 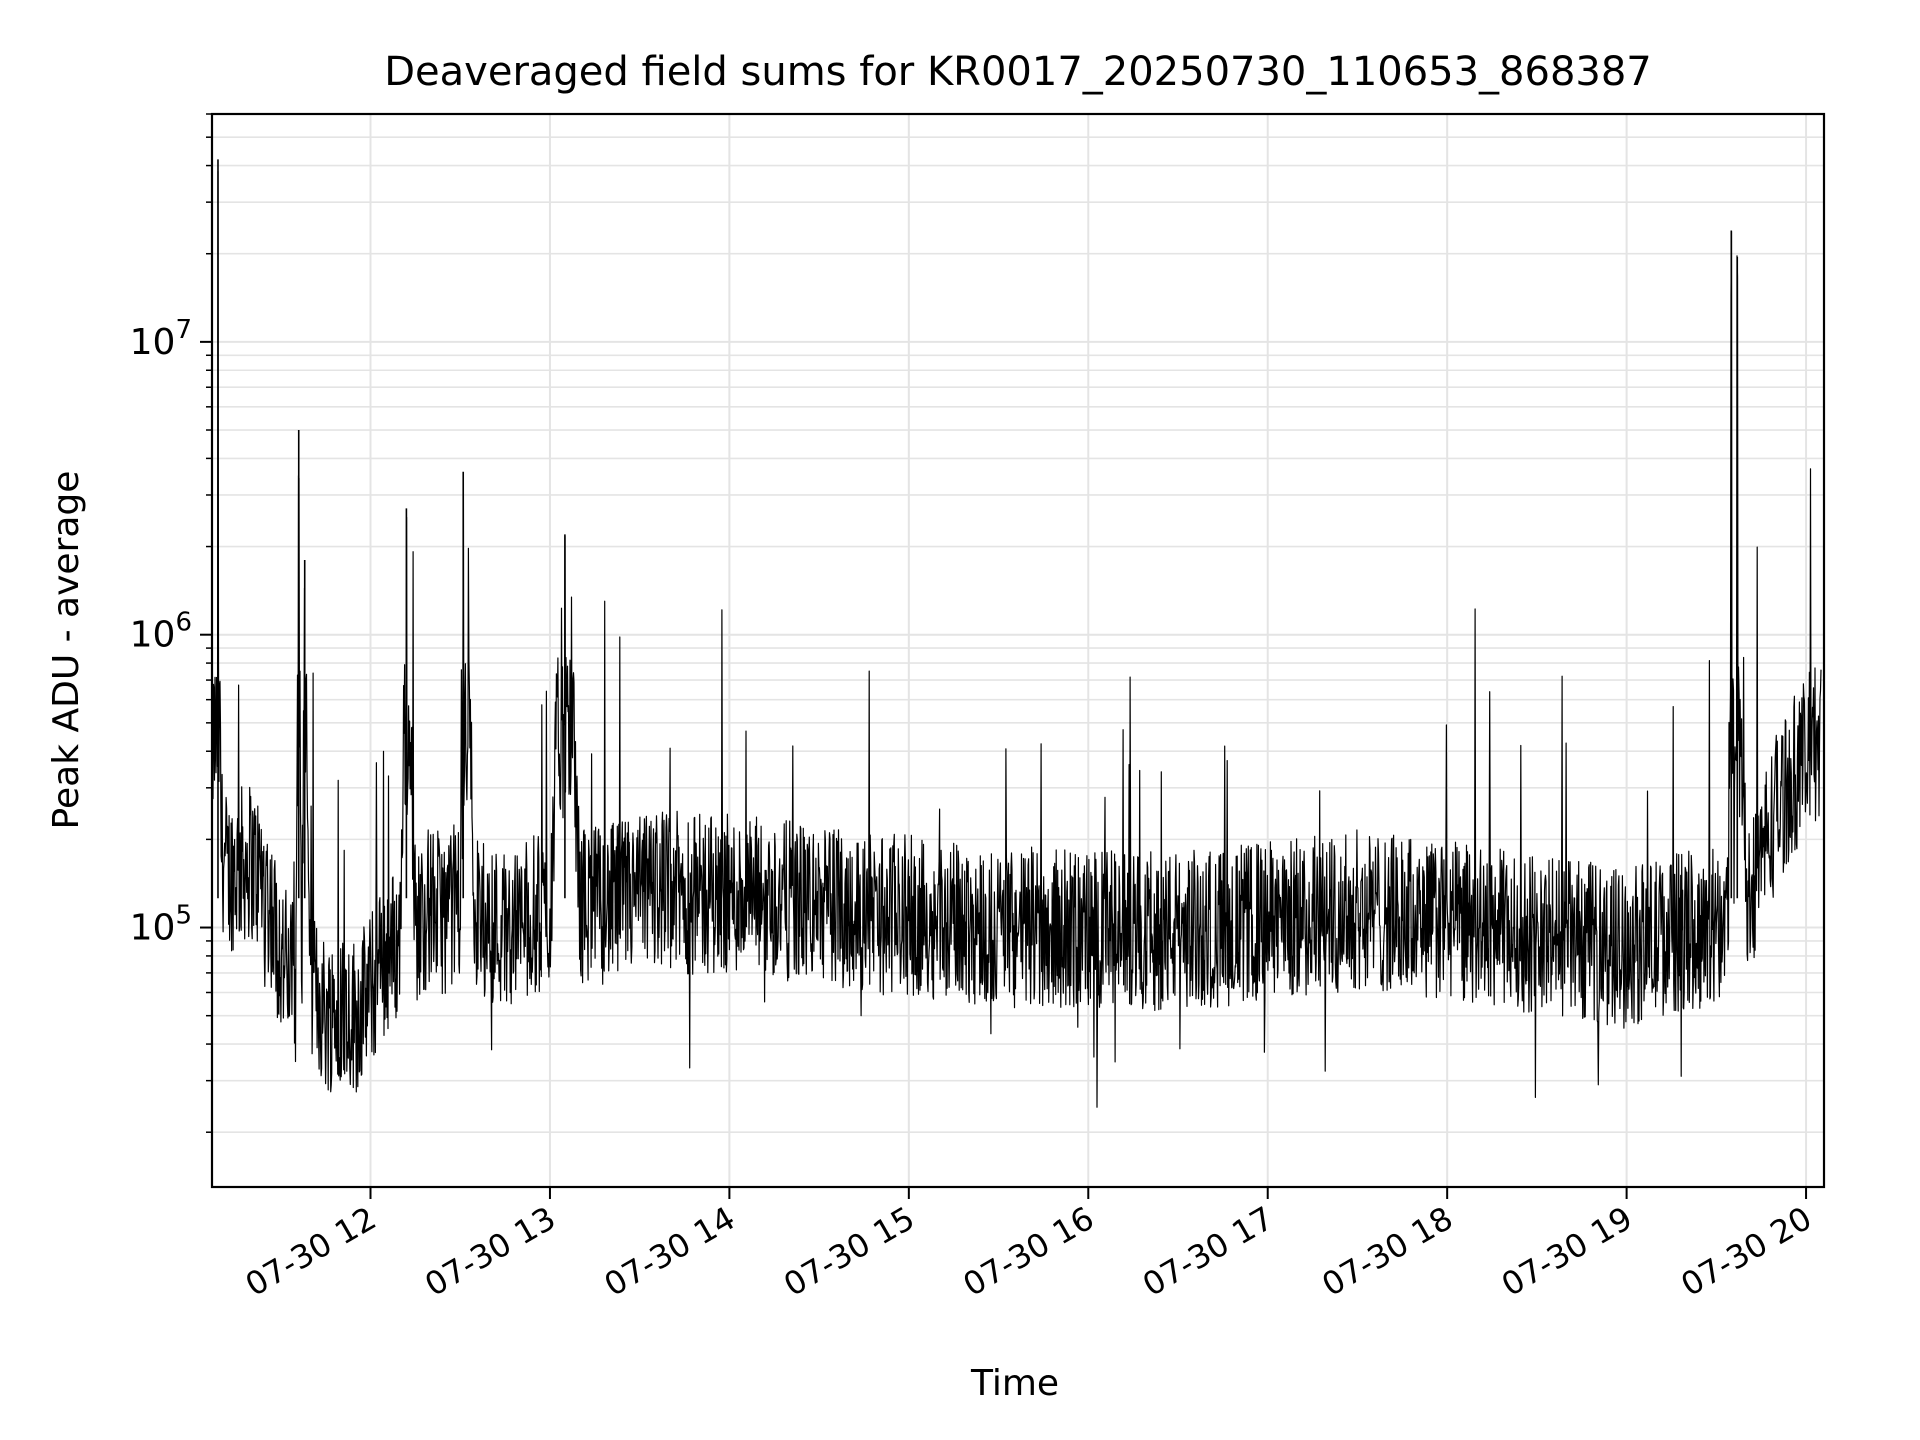 What do you see at coordinates (66, 650) in the screenshot?
I see `y-axis-label: Peak ADU - average` at bounding box center [66, 650].